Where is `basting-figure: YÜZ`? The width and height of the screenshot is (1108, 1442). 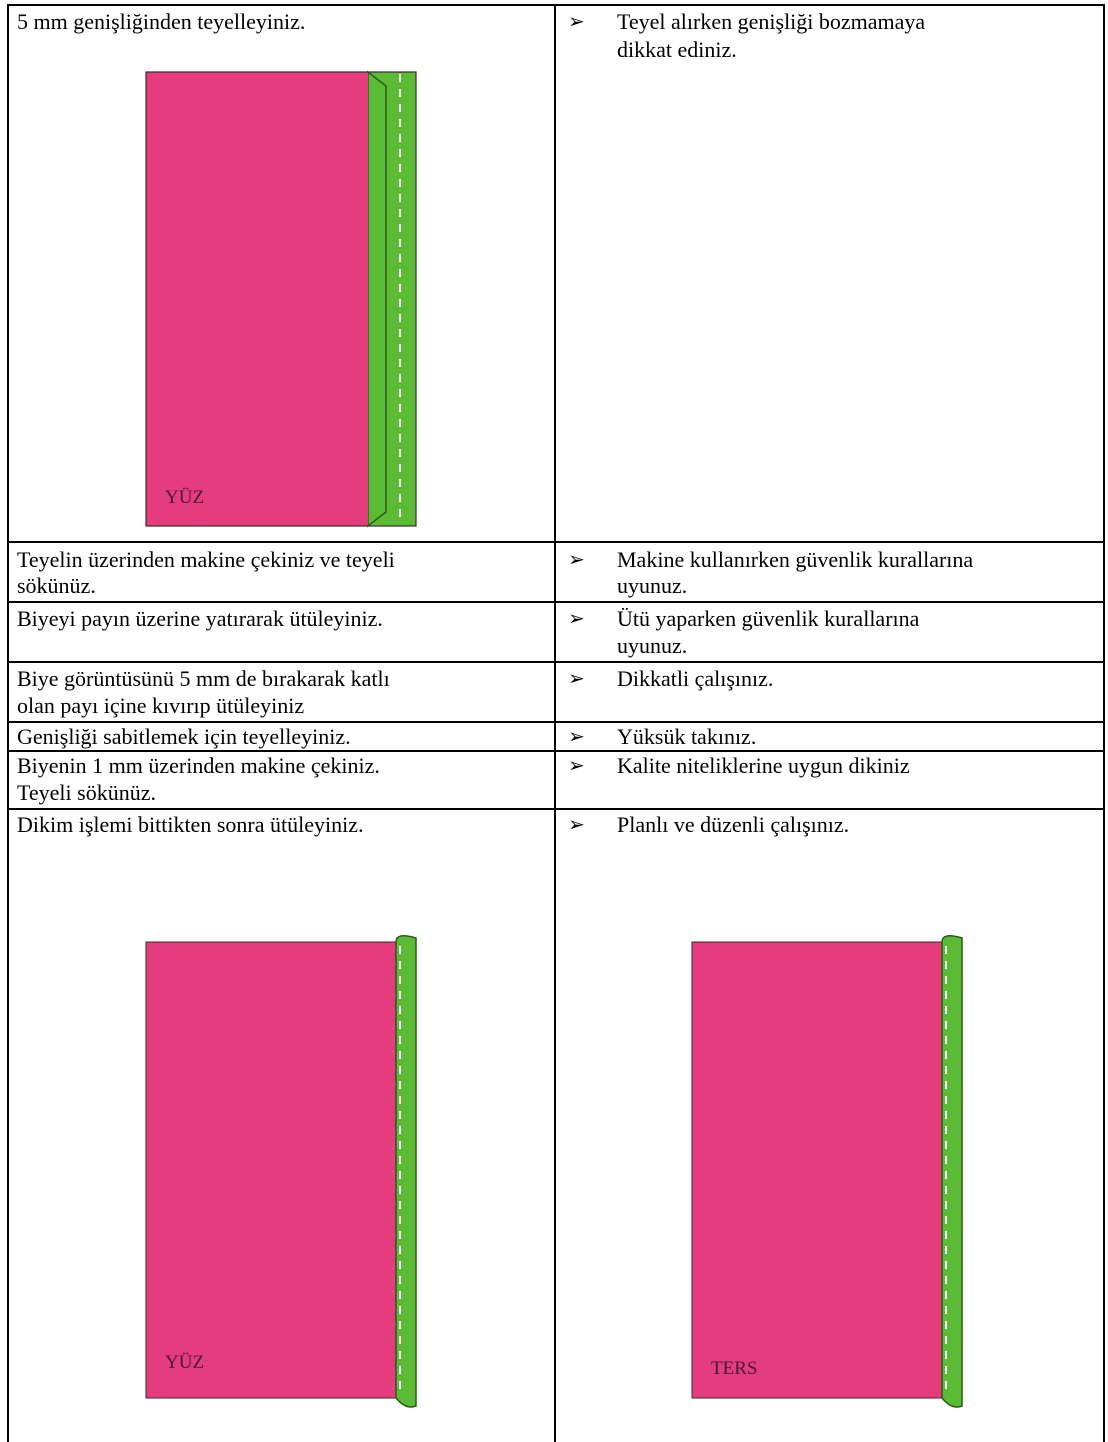
basting-figure: YÜZ is located at coordinates (281, 299).